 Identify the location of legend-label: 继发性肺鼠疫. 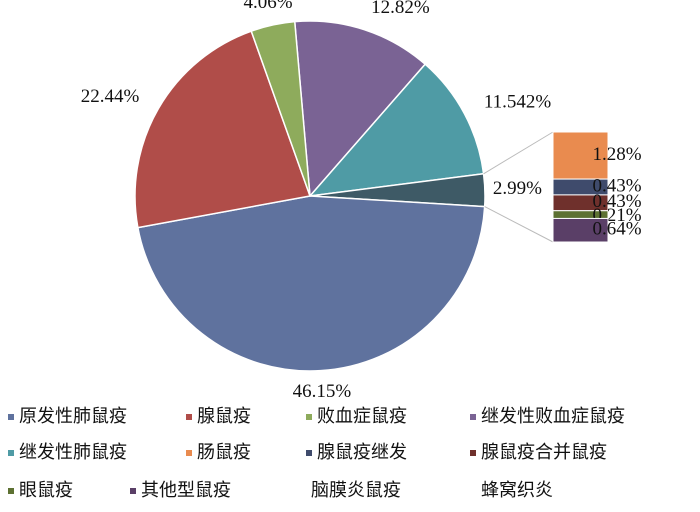
(73, 452).